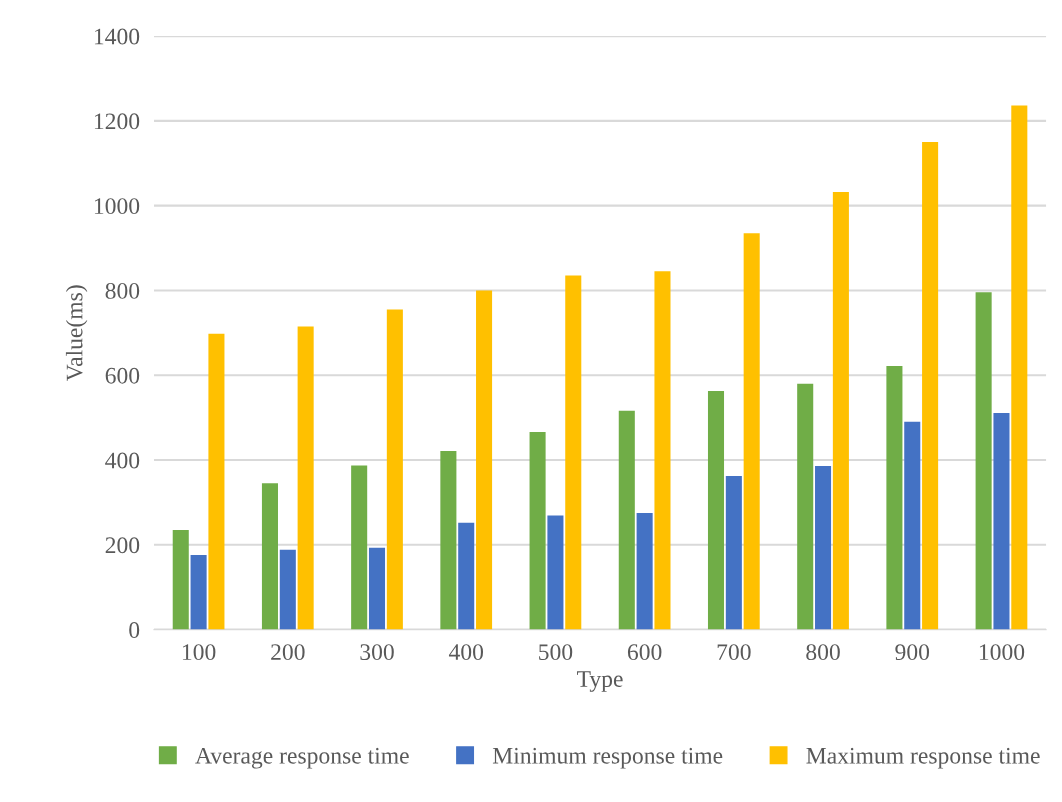 The height and width of the screenshot is (802, 1062). What do you see at coordinates (122, 545) in the screenshot?
I see `y-tick-label: 200` at bounding box center [122, 545].